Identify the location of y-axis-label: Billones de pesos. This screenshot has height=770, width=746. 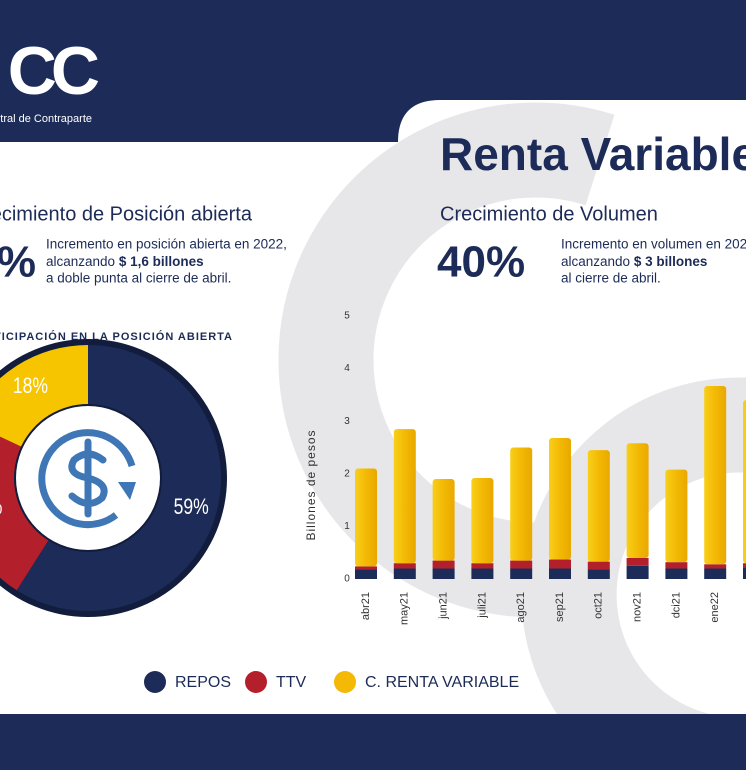
(311, 484).